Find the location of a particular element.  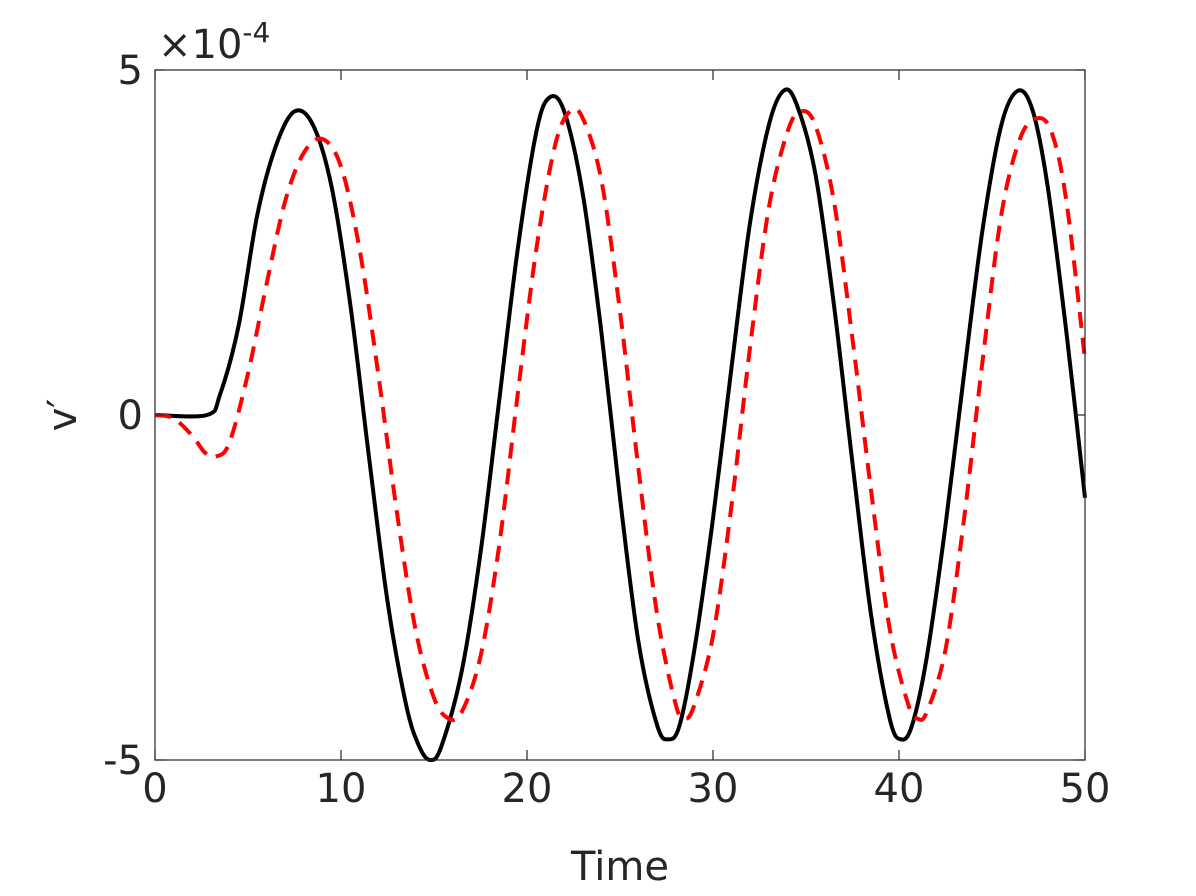

x-tick-label: 40 is located at coordinates (899, 789).